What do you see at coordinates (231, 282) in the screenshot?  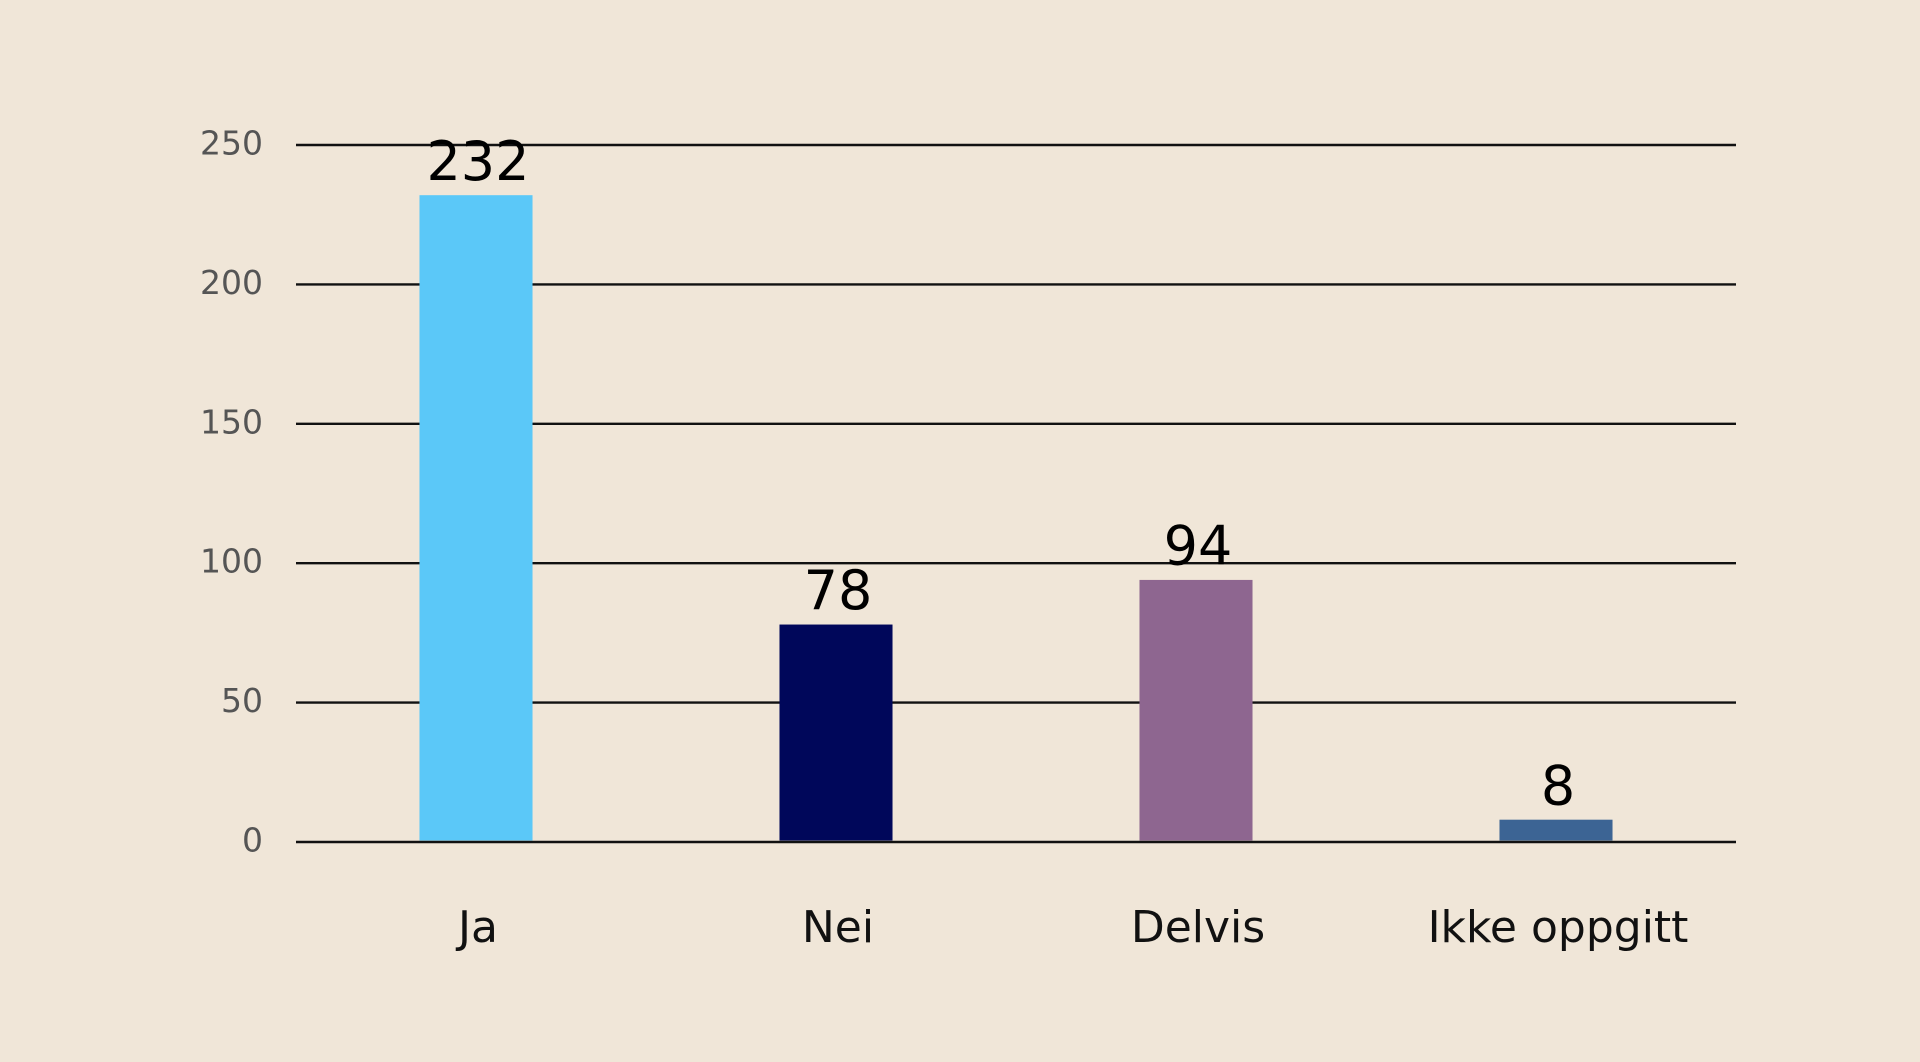 I see `y-tick-label: 200` at bounding box center [231, 282].